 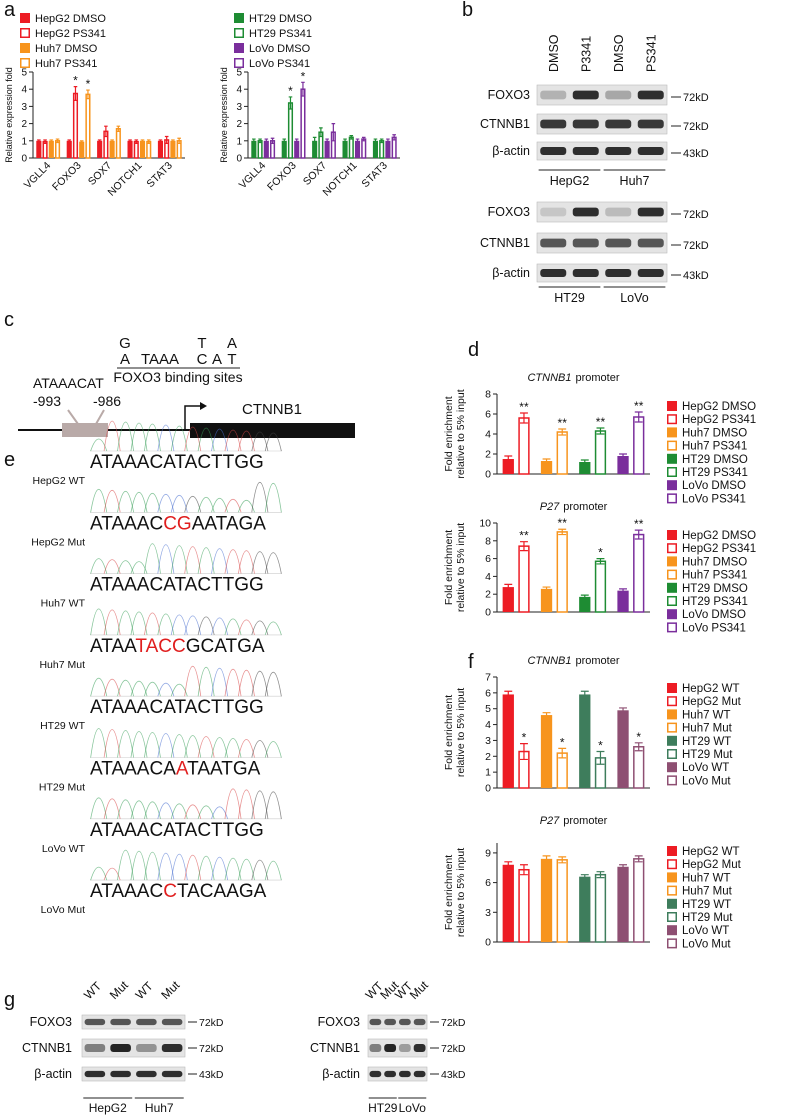 I want to click on y-tick-label: 5, so click(x=24, y=73).